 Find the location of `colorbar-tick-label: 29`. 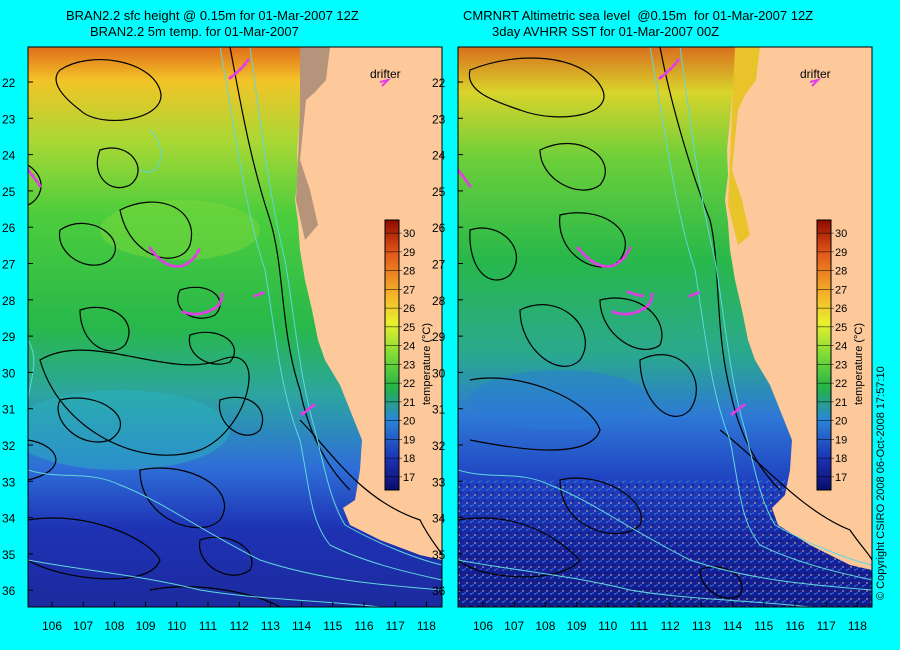

colorbar-tick-label: 29 is located at coordinates (409, 253).